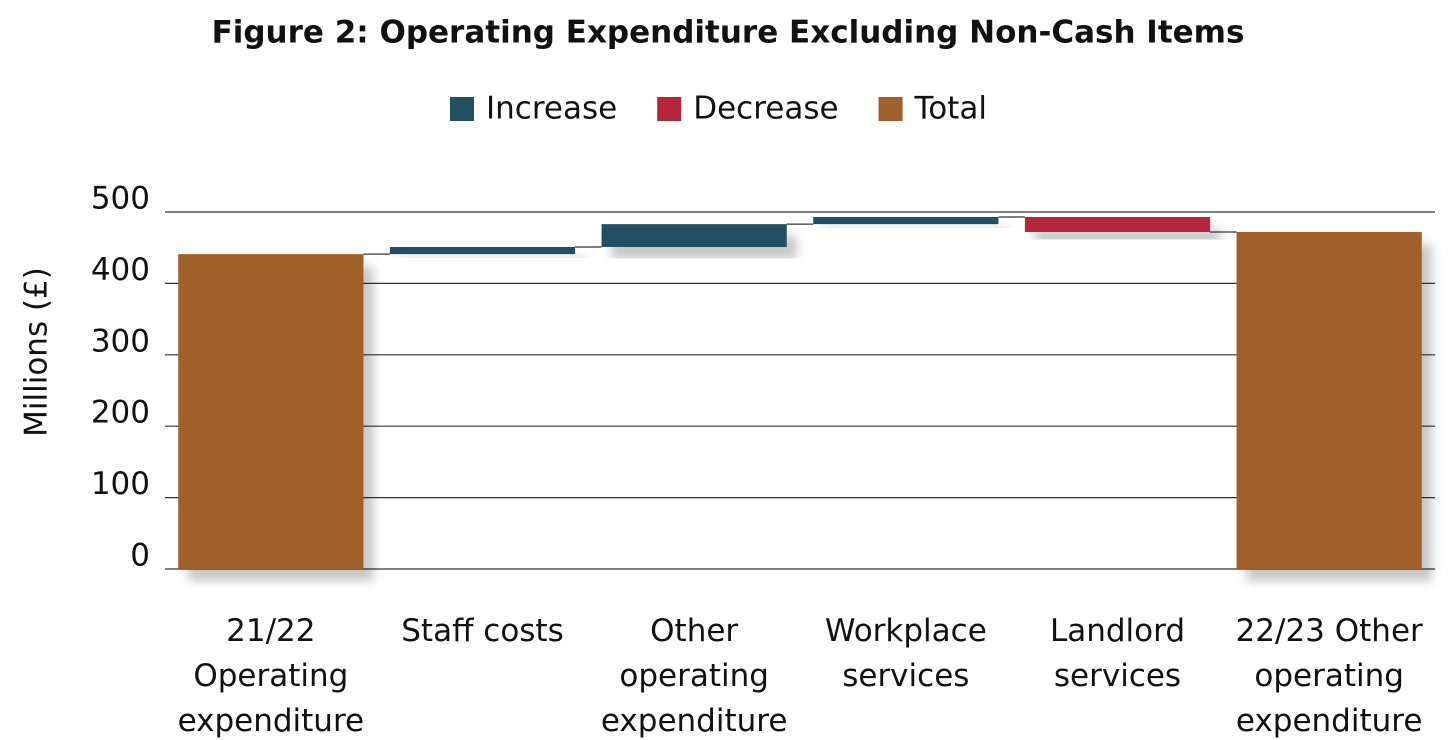 Image resolution: width=1452 pixels, height=740 pixels. Describe the element at coordinates (140, 556) in the screenshot. I see `y-tick-label: 0` at that location.